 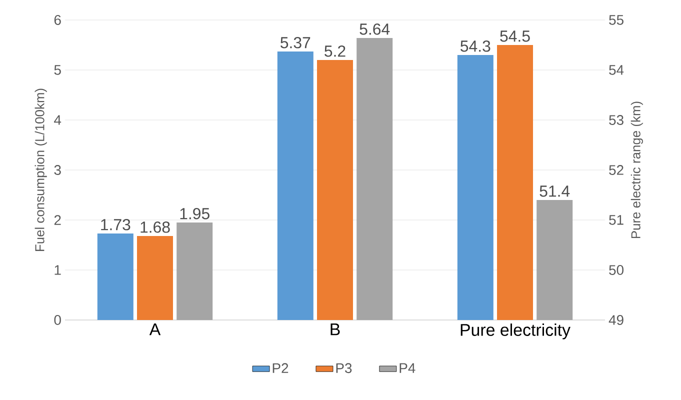 I want to click on y-tick-label: 1, so click(x=57, y=270).